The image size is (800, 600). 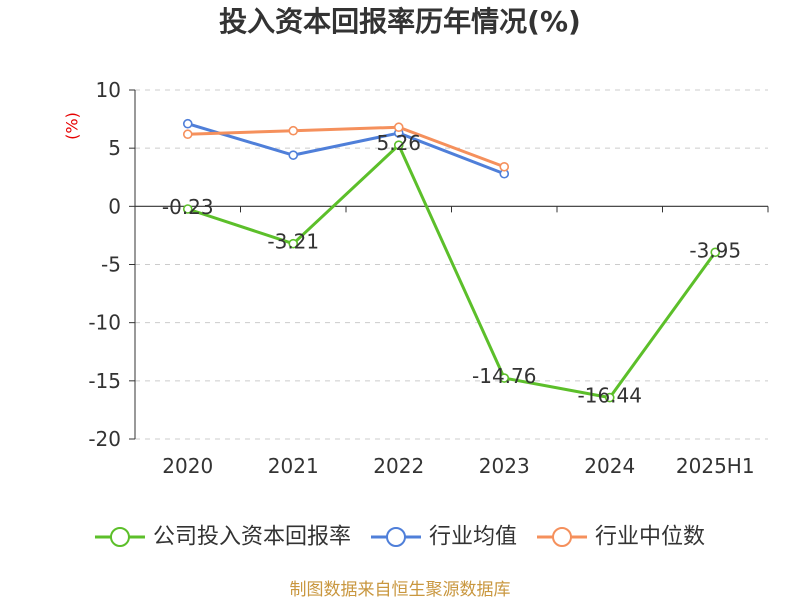 I want to click on data-label: 5.26, so click(x=398, y=143).